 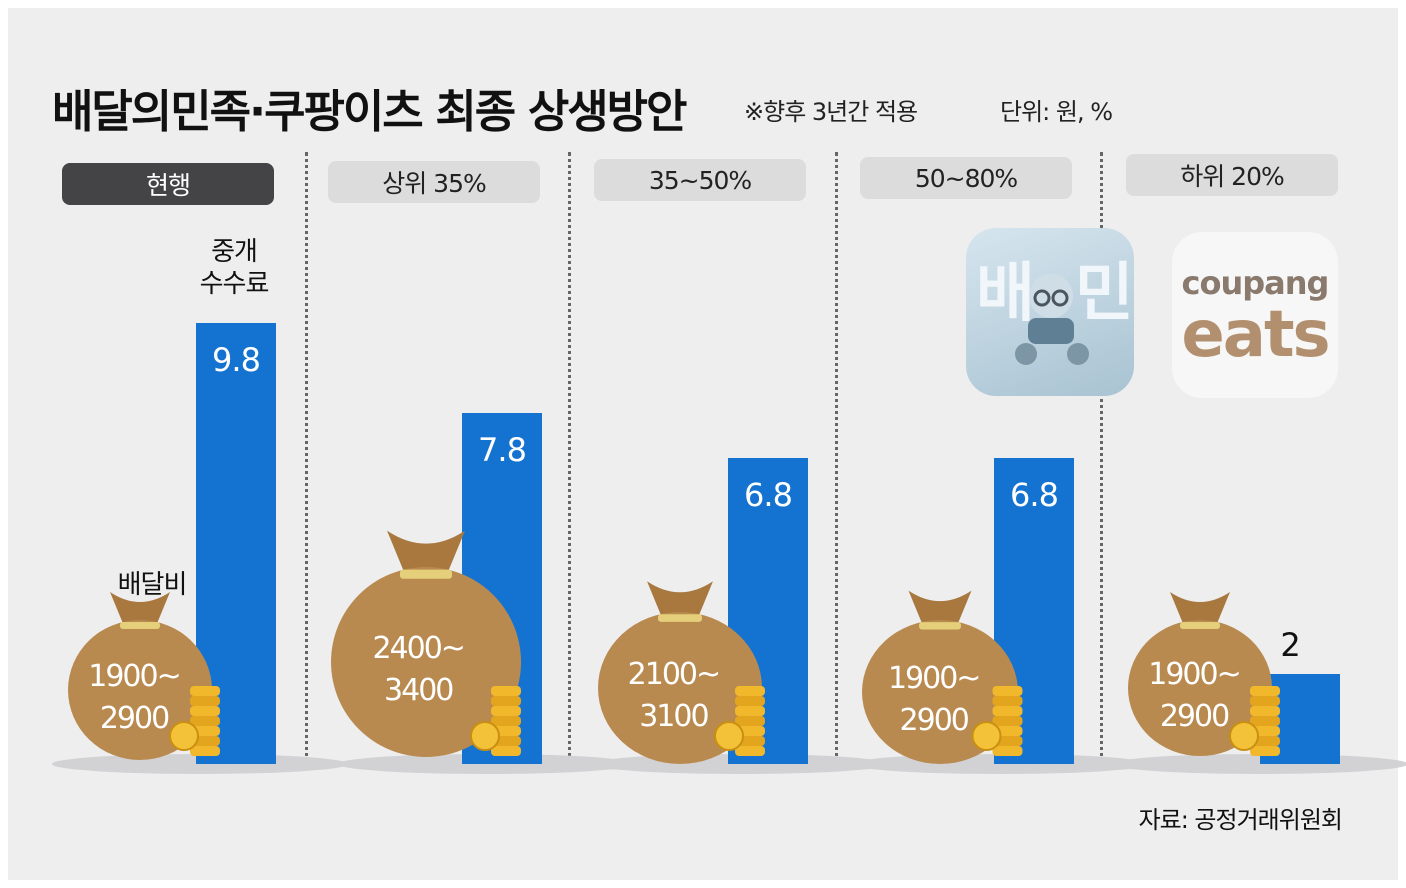 I want to click on fee-series-label: 중개 수수료, so click(x=234, y=268).